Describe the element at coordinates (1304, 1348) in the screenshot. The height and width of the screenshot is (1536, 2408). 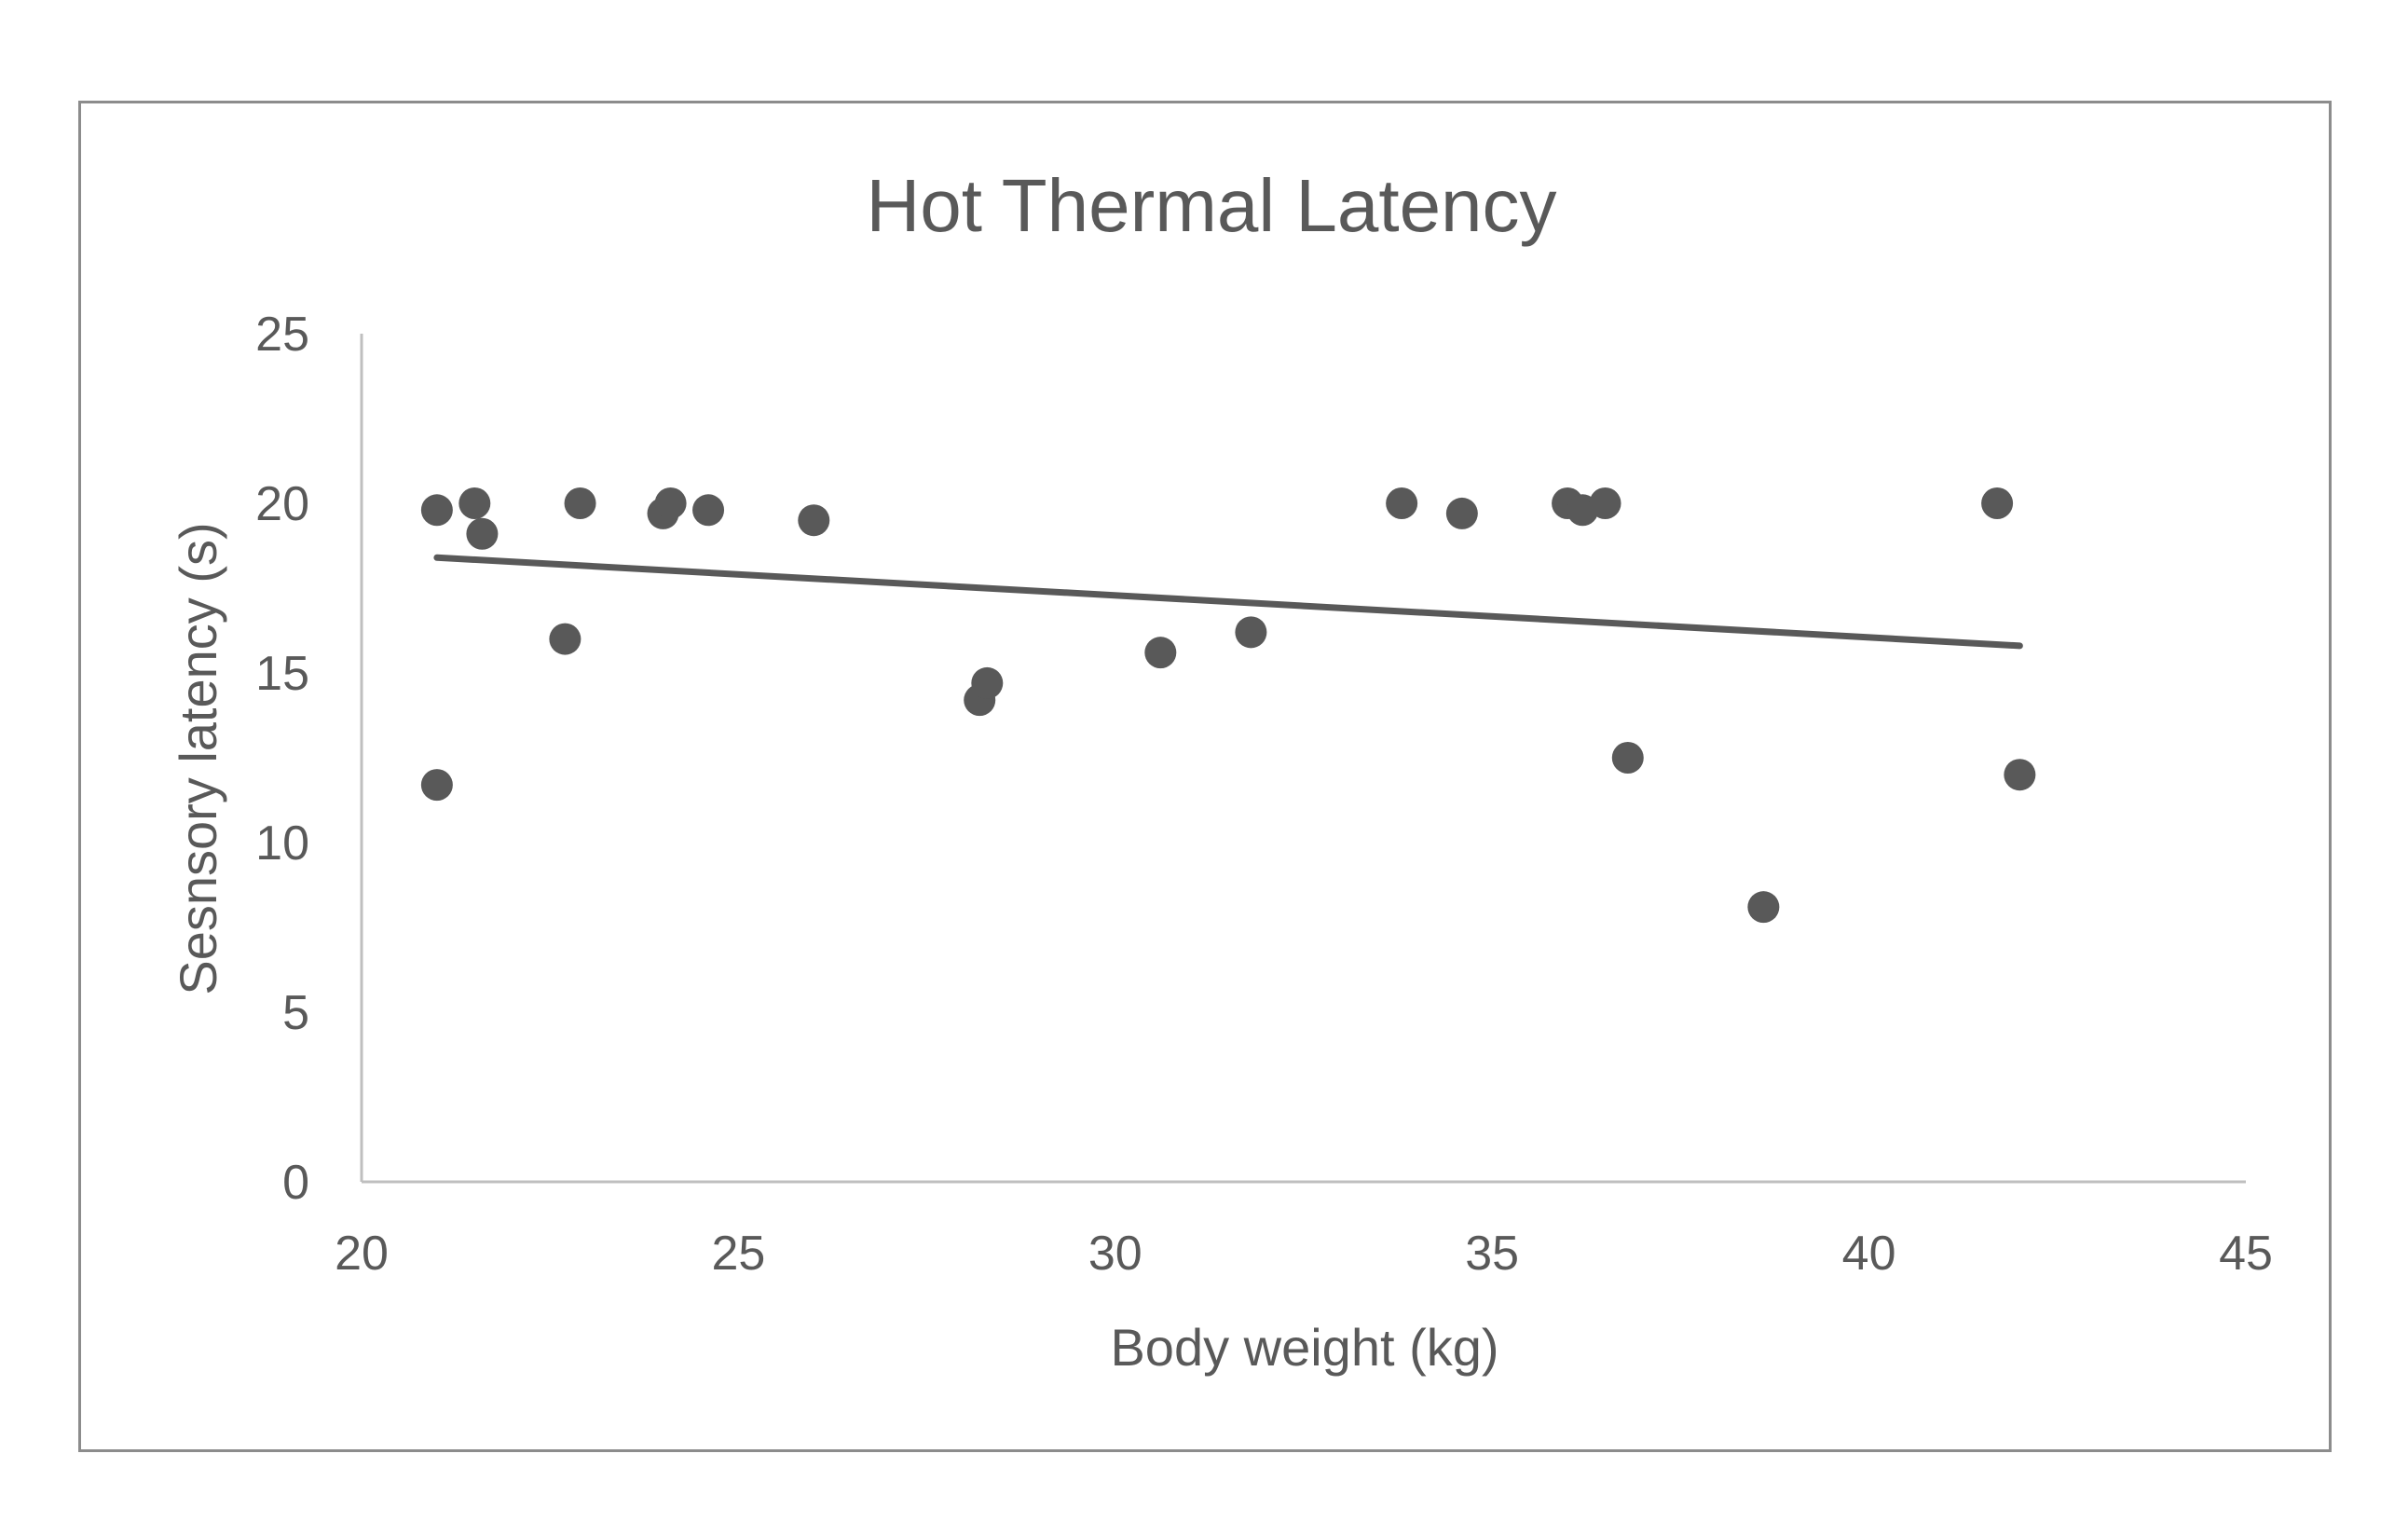
I see `x-axis-title: Body weight (kg)` at that location.